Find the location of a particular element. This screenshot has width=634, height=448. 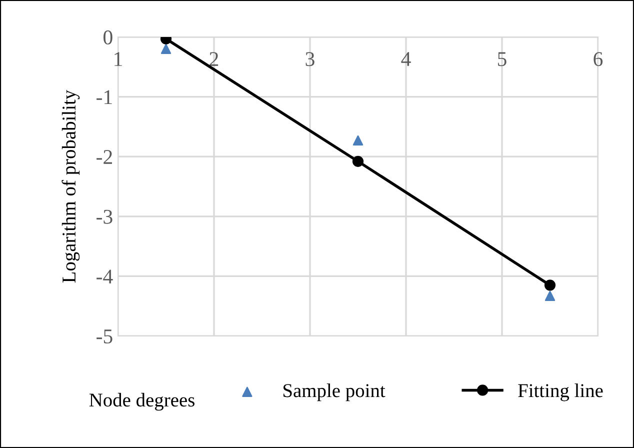

y-axis-title: Logarithm of probability is located at coordinates (71, 186).